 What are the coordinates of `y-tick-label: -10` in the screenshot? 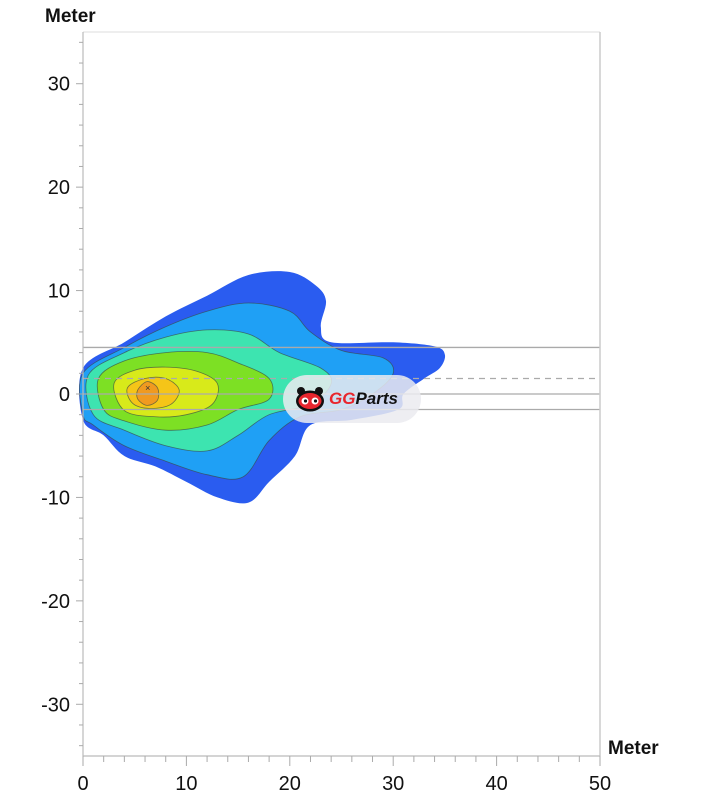 It's located at (55, 498).